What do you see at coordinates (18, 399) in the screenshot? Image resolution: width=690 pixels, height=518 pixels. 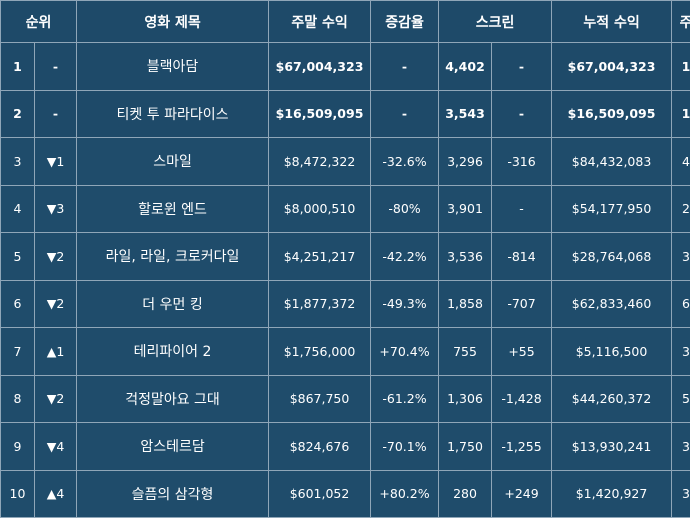 I see `rank-cell: 8` at bounding box center [18, 399].